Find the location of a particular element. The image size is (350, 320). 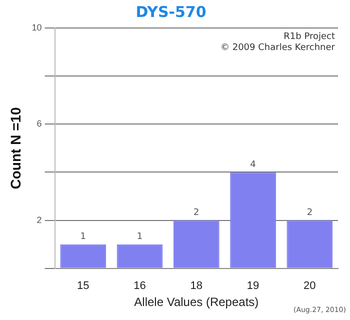

chart-title: DYS-570 is located at coordinates (171, 11).